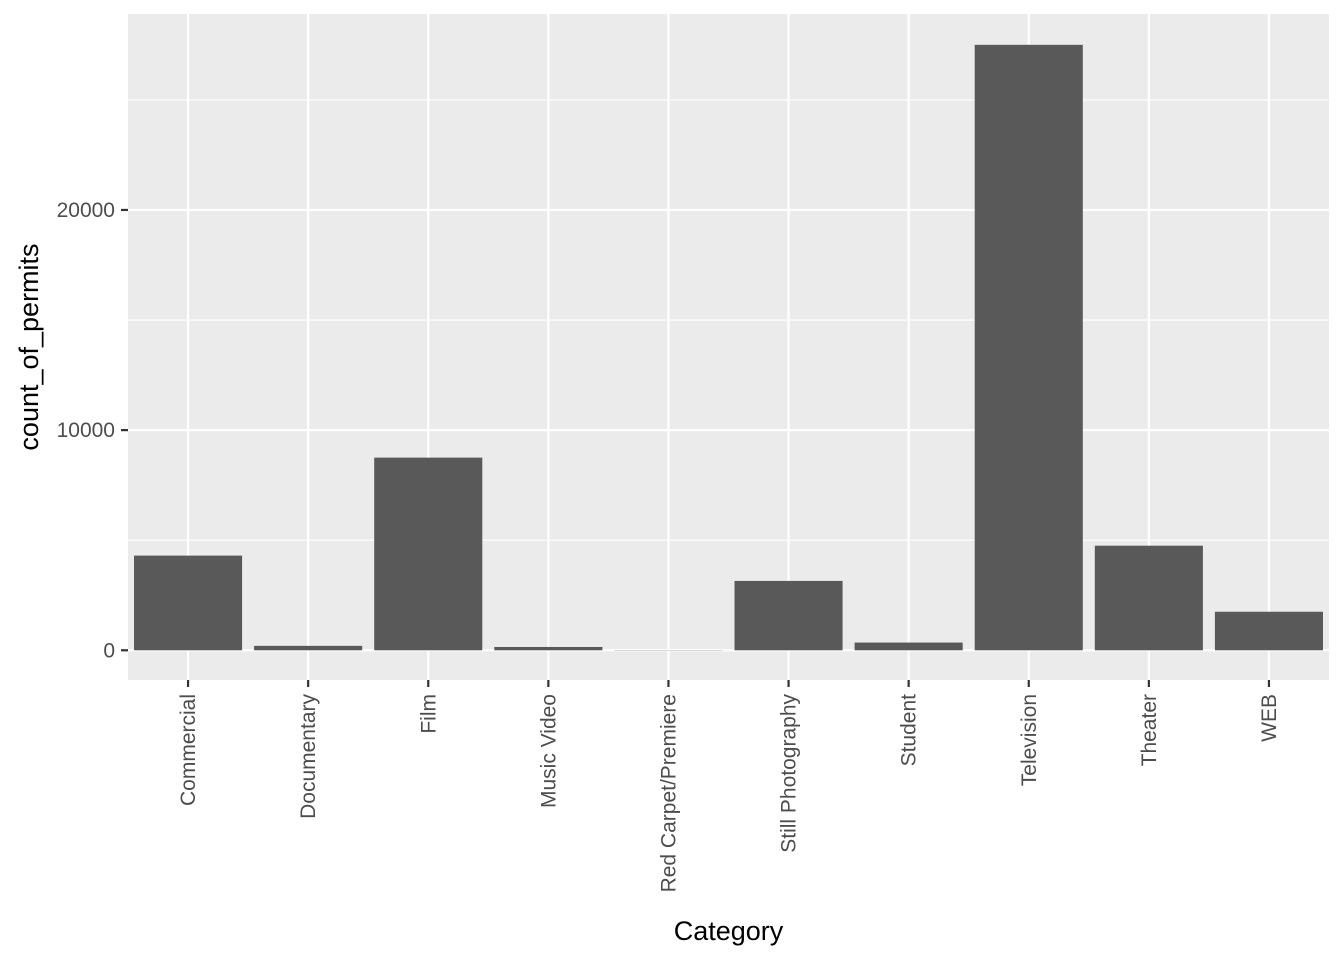  Describe the element at coordinates (1148, 598) in the screenshot. I see `bar-theater` at that location.